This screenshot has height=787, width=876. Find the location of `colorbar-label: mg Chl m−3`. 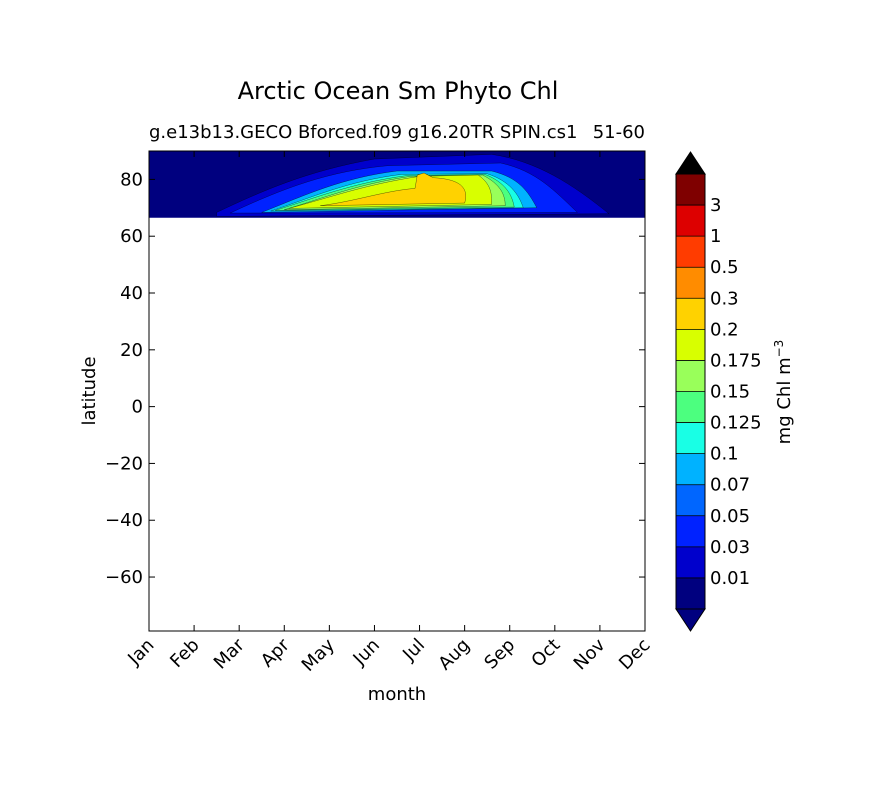

colorbar-label: mg Chl m−3 is located at coordinates (783, 392).